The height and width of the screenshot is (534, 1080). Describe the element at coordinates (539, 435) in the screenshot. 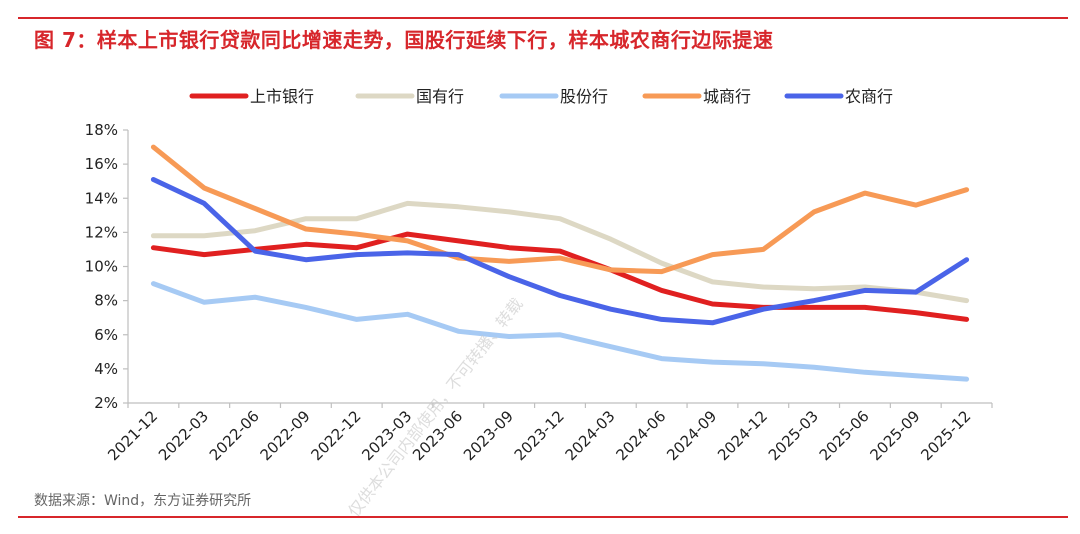

I see `x-tick-label: 2023-12` at that location.